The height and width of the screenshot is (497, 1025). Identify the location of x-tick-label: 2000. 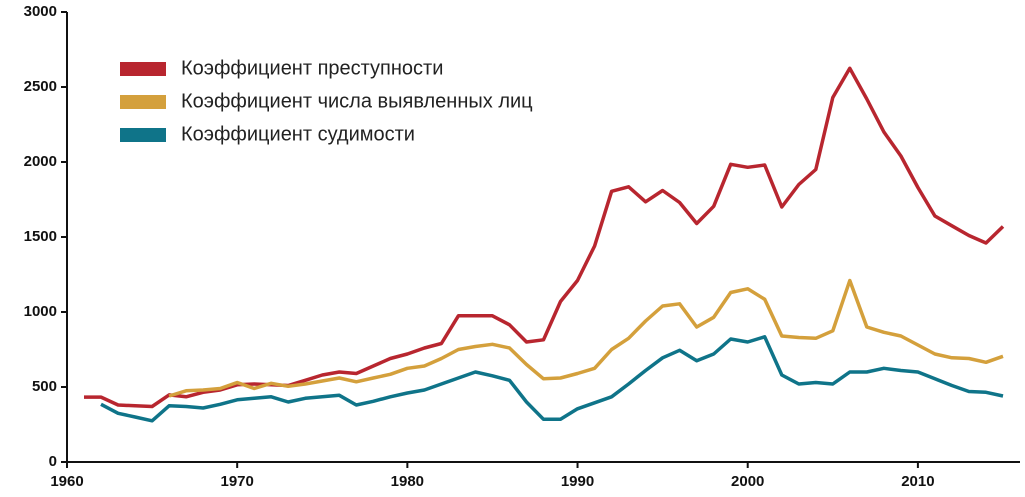
(747, 481).